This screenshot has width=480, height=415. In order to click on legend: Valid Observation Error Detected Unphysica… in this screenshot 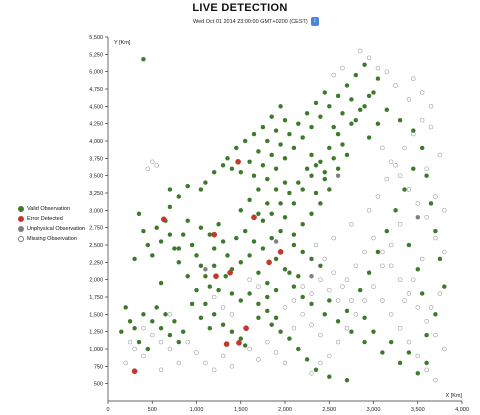, I will do `click(51, 224)`.